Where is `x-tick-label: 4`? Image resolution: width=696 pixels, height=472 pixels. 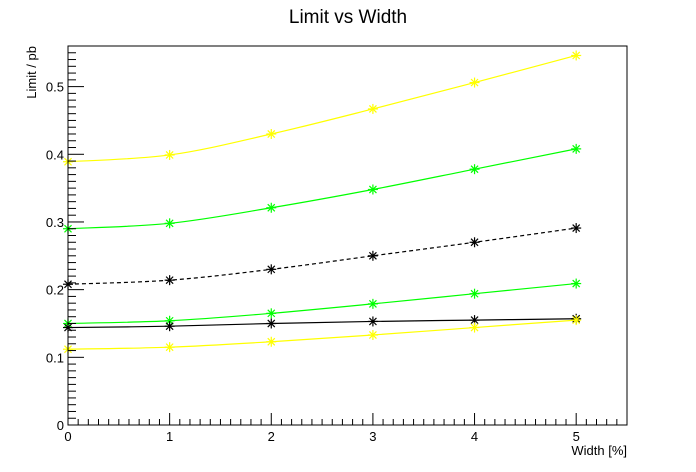 x-tick-label: 4 is located at coordinates (474, 436).